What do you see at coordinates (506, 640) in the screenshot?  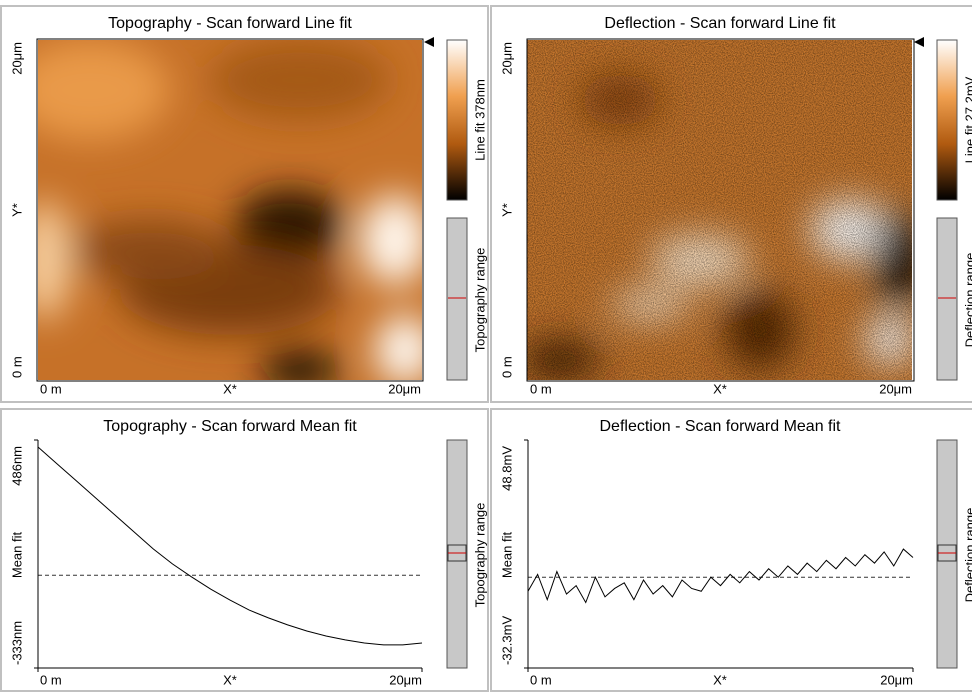 I see `y-tick-label: -32.3mV` at bounding box center [506, 640].